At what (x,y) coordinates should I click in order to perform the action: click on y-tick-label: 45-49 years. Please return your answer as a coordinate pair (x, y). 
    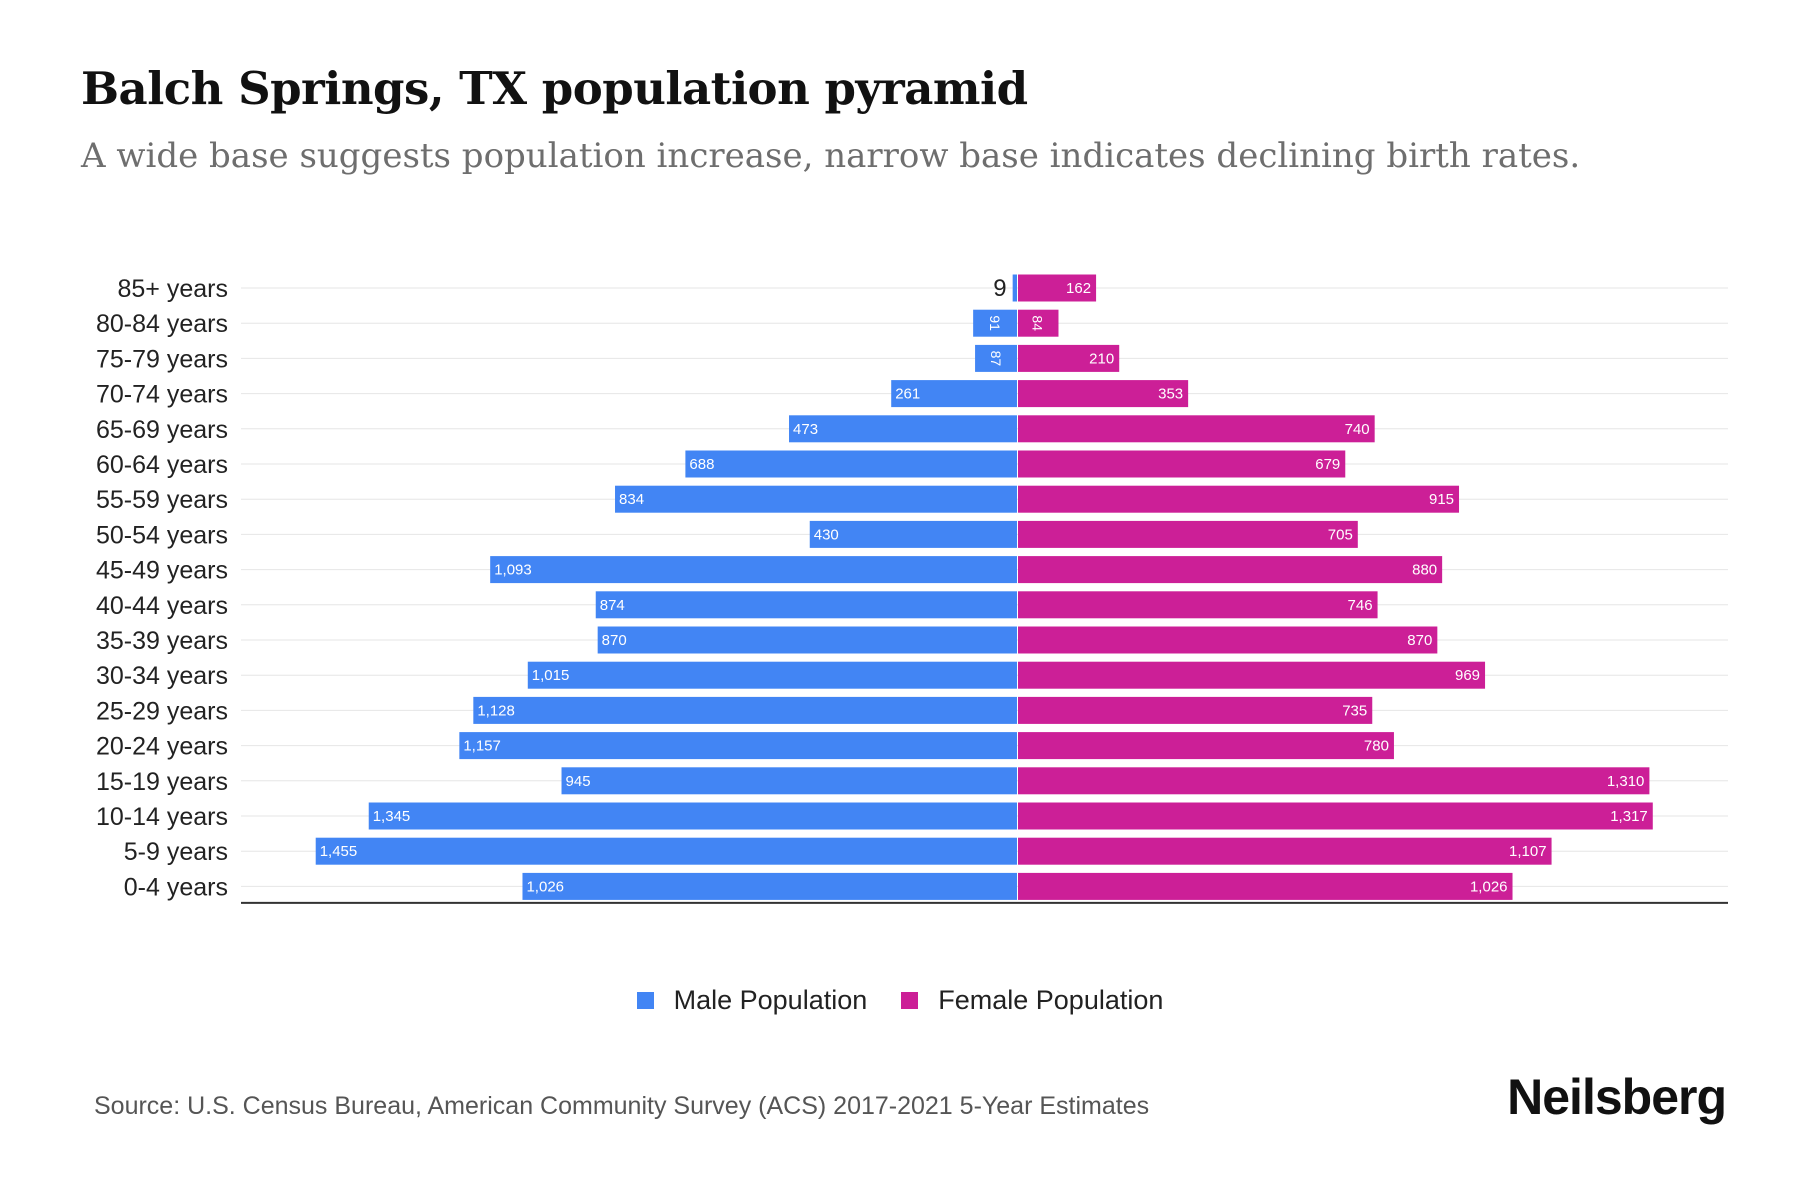
    Looking at the image, I should click on (162, 571).